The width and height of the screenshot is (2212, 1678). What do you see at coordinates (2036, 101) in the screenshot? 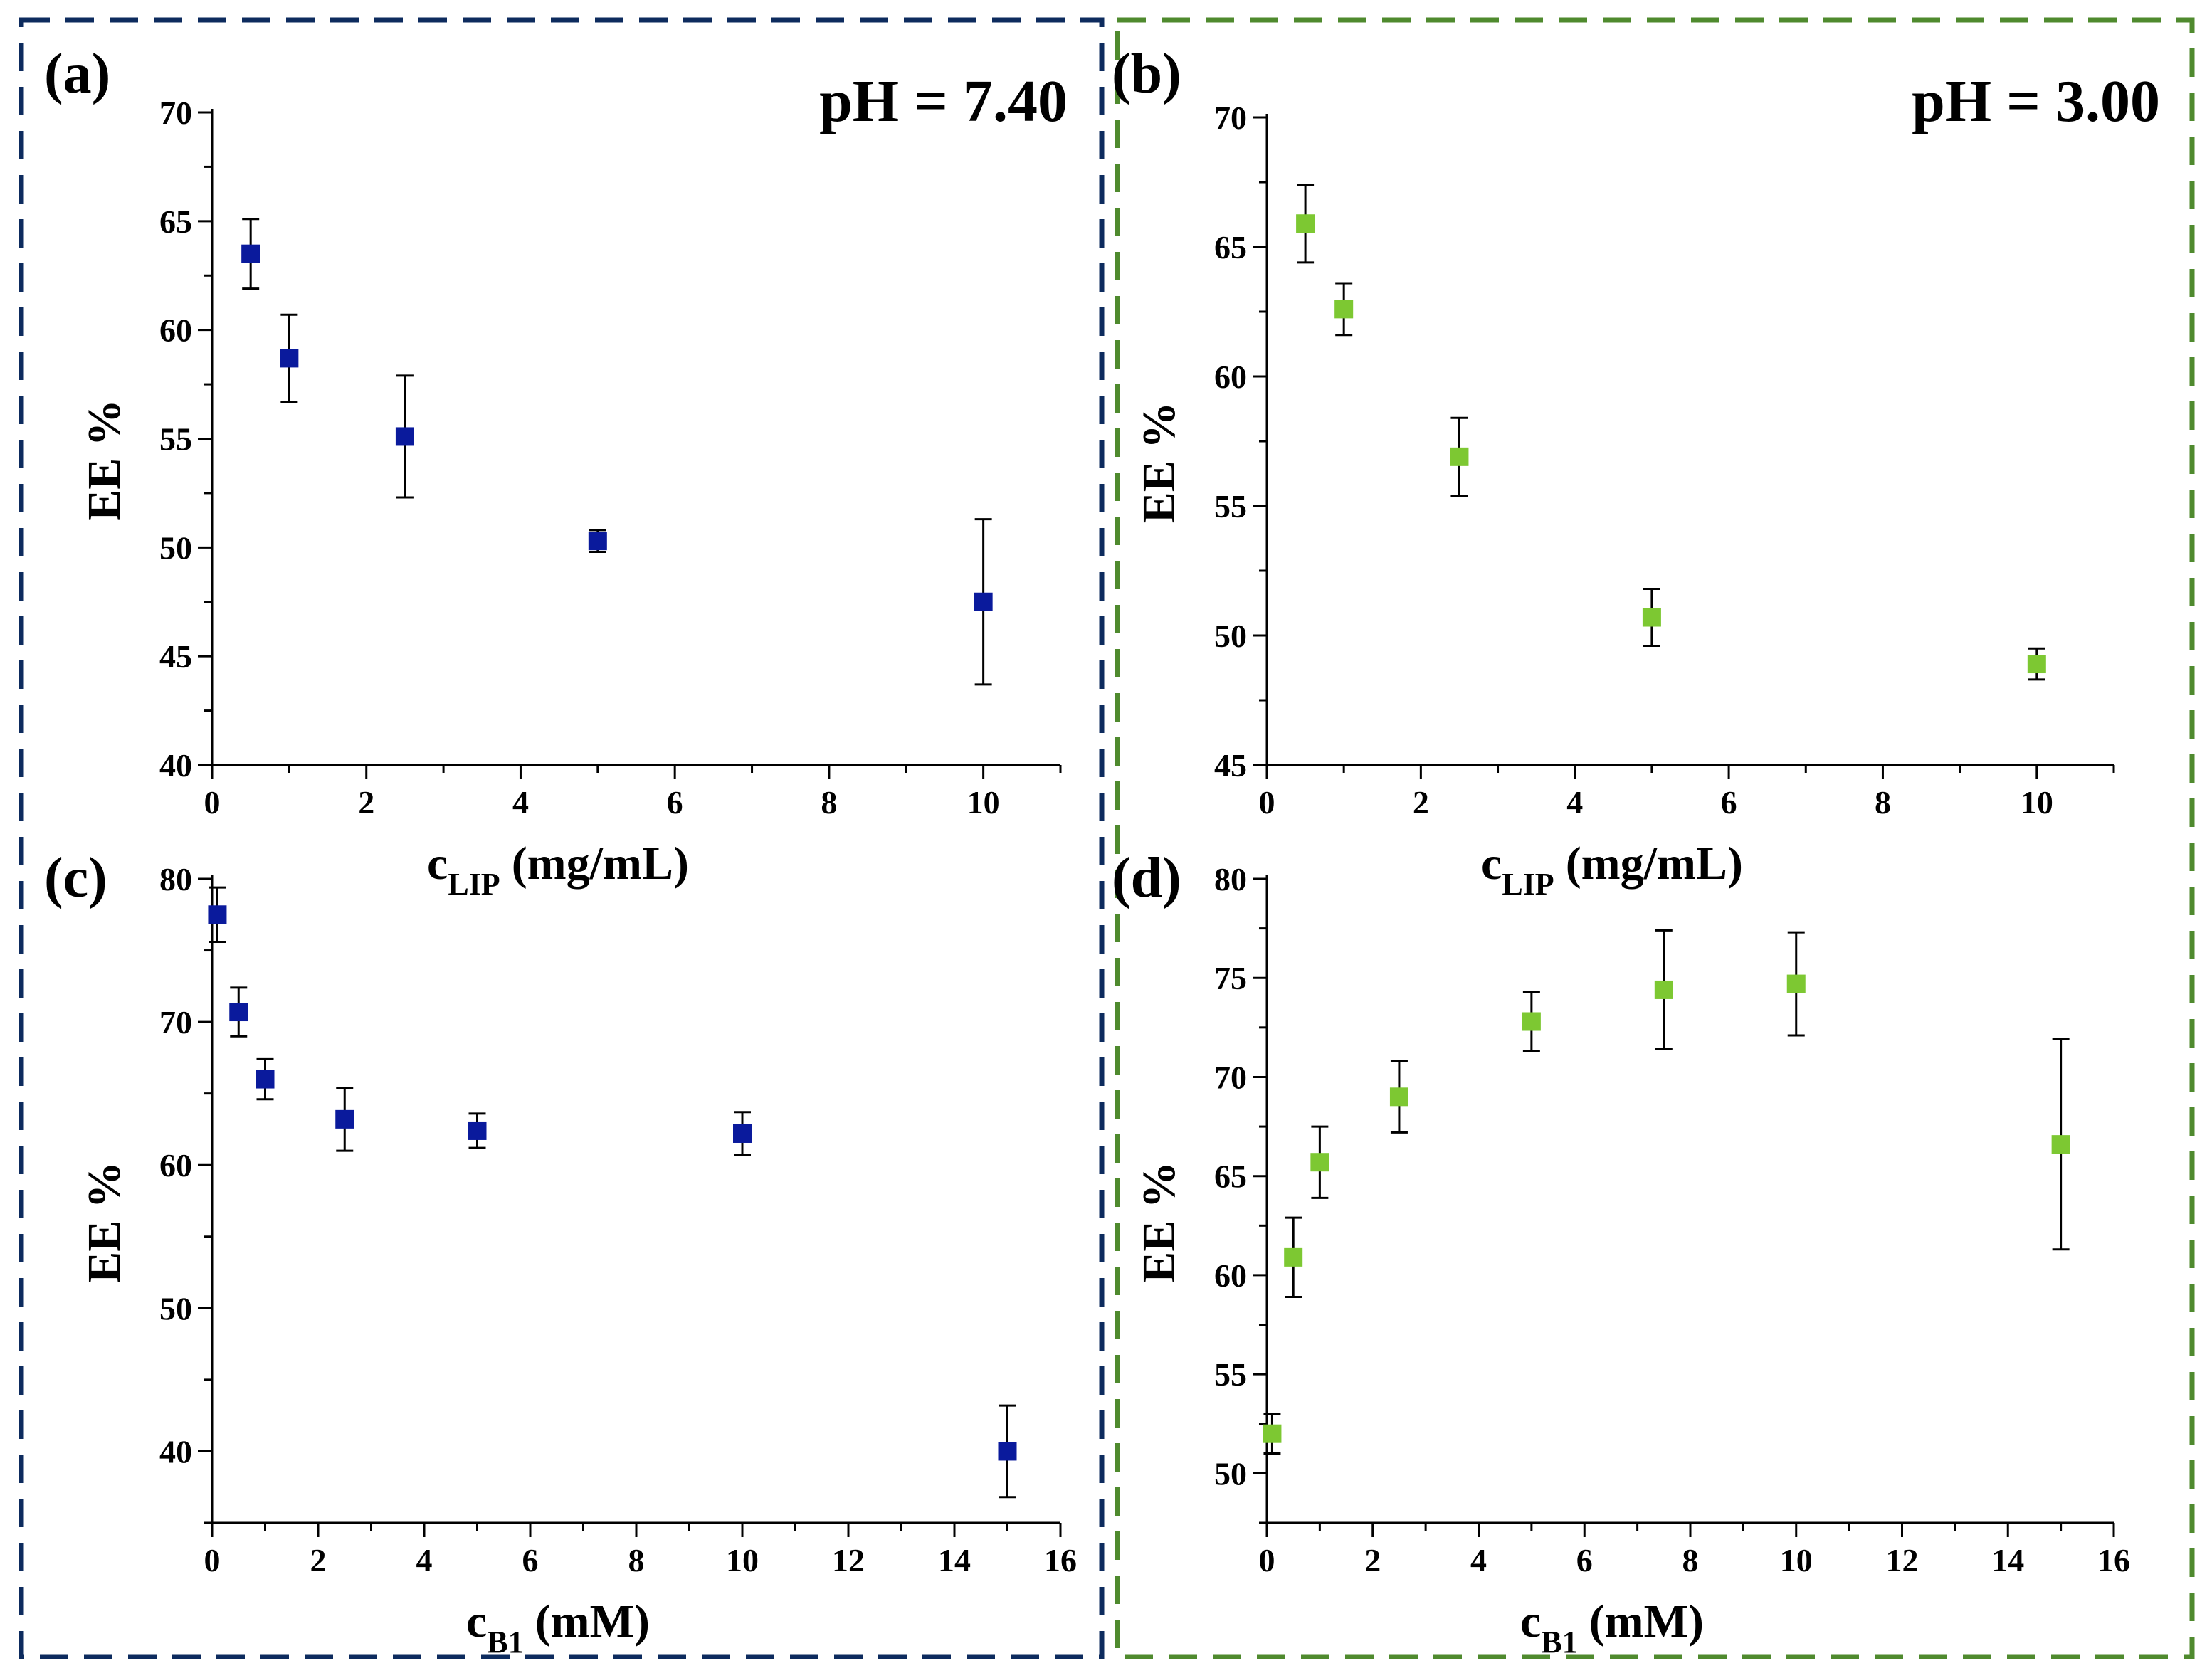
I see `ph30-label: pH = 3.00` at bounding box center [2036, 101].